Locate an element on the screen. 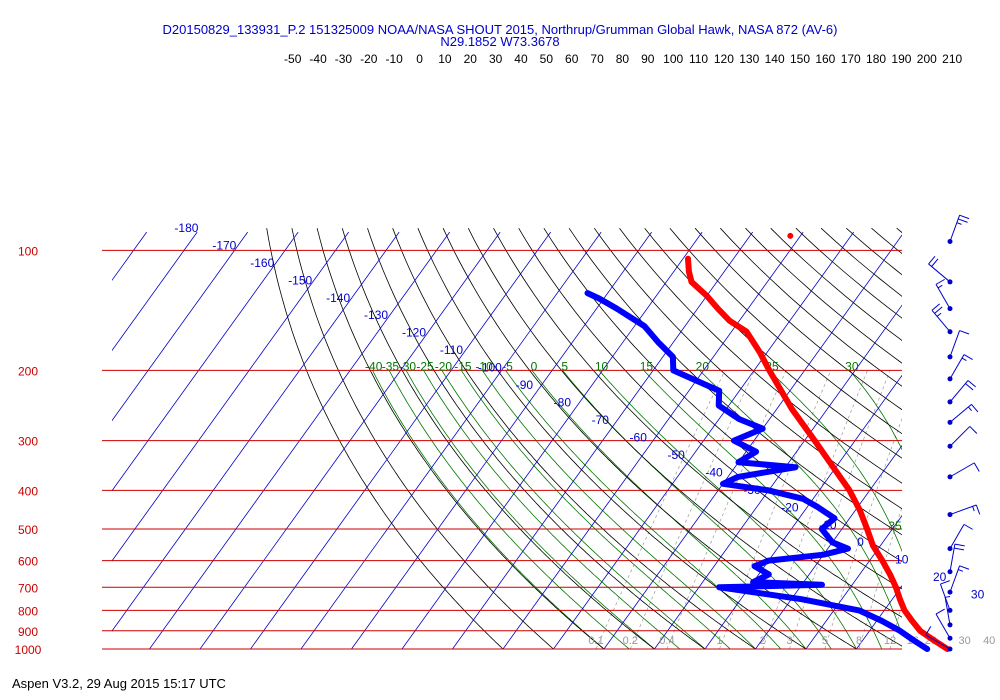 The height and width of the screenshot is (700, 1000). mixing-ratio-label: 40 is located at coordinates (989, 641).